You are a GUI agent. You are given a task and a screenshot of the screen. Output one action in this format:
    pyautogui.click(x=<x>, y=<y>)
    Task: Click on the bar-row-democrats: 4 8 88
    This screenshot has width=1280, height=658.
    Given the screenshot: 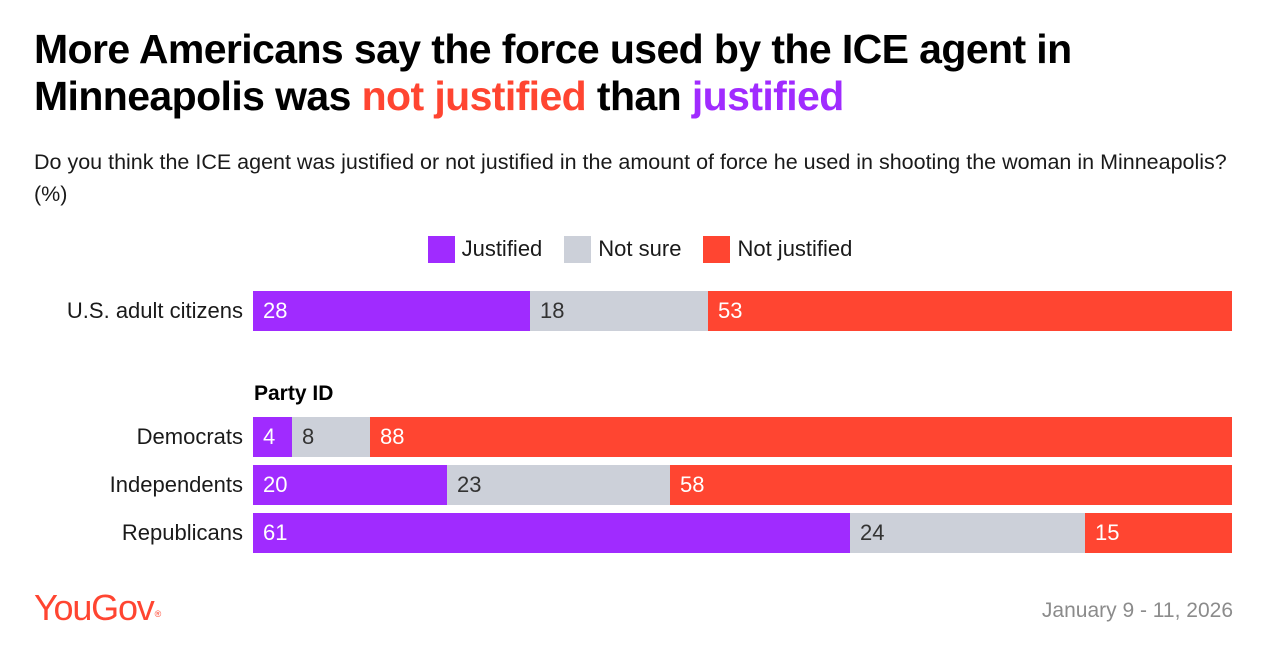 What is the action you would take?
    pyautogui.click(x=742, y=437)
    